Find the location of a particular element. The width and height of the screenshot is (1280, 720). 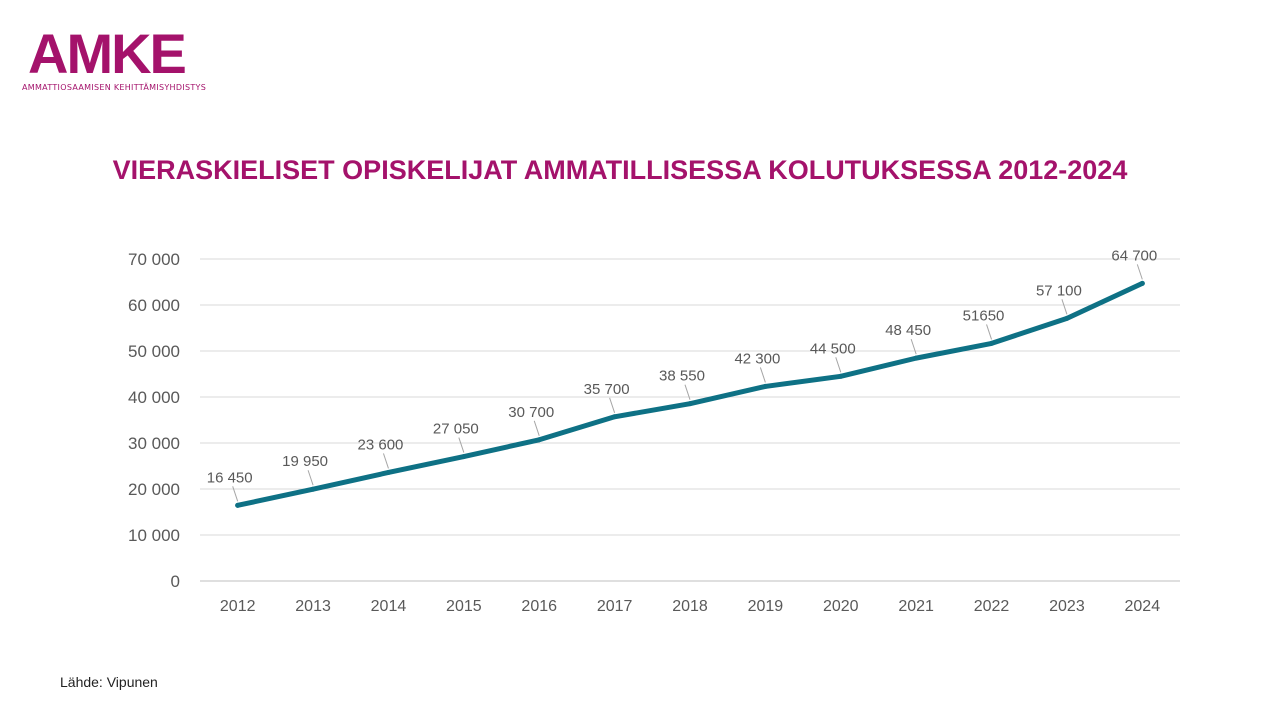

y-tick-label: 30 000 is located at coordinates (154, 443).